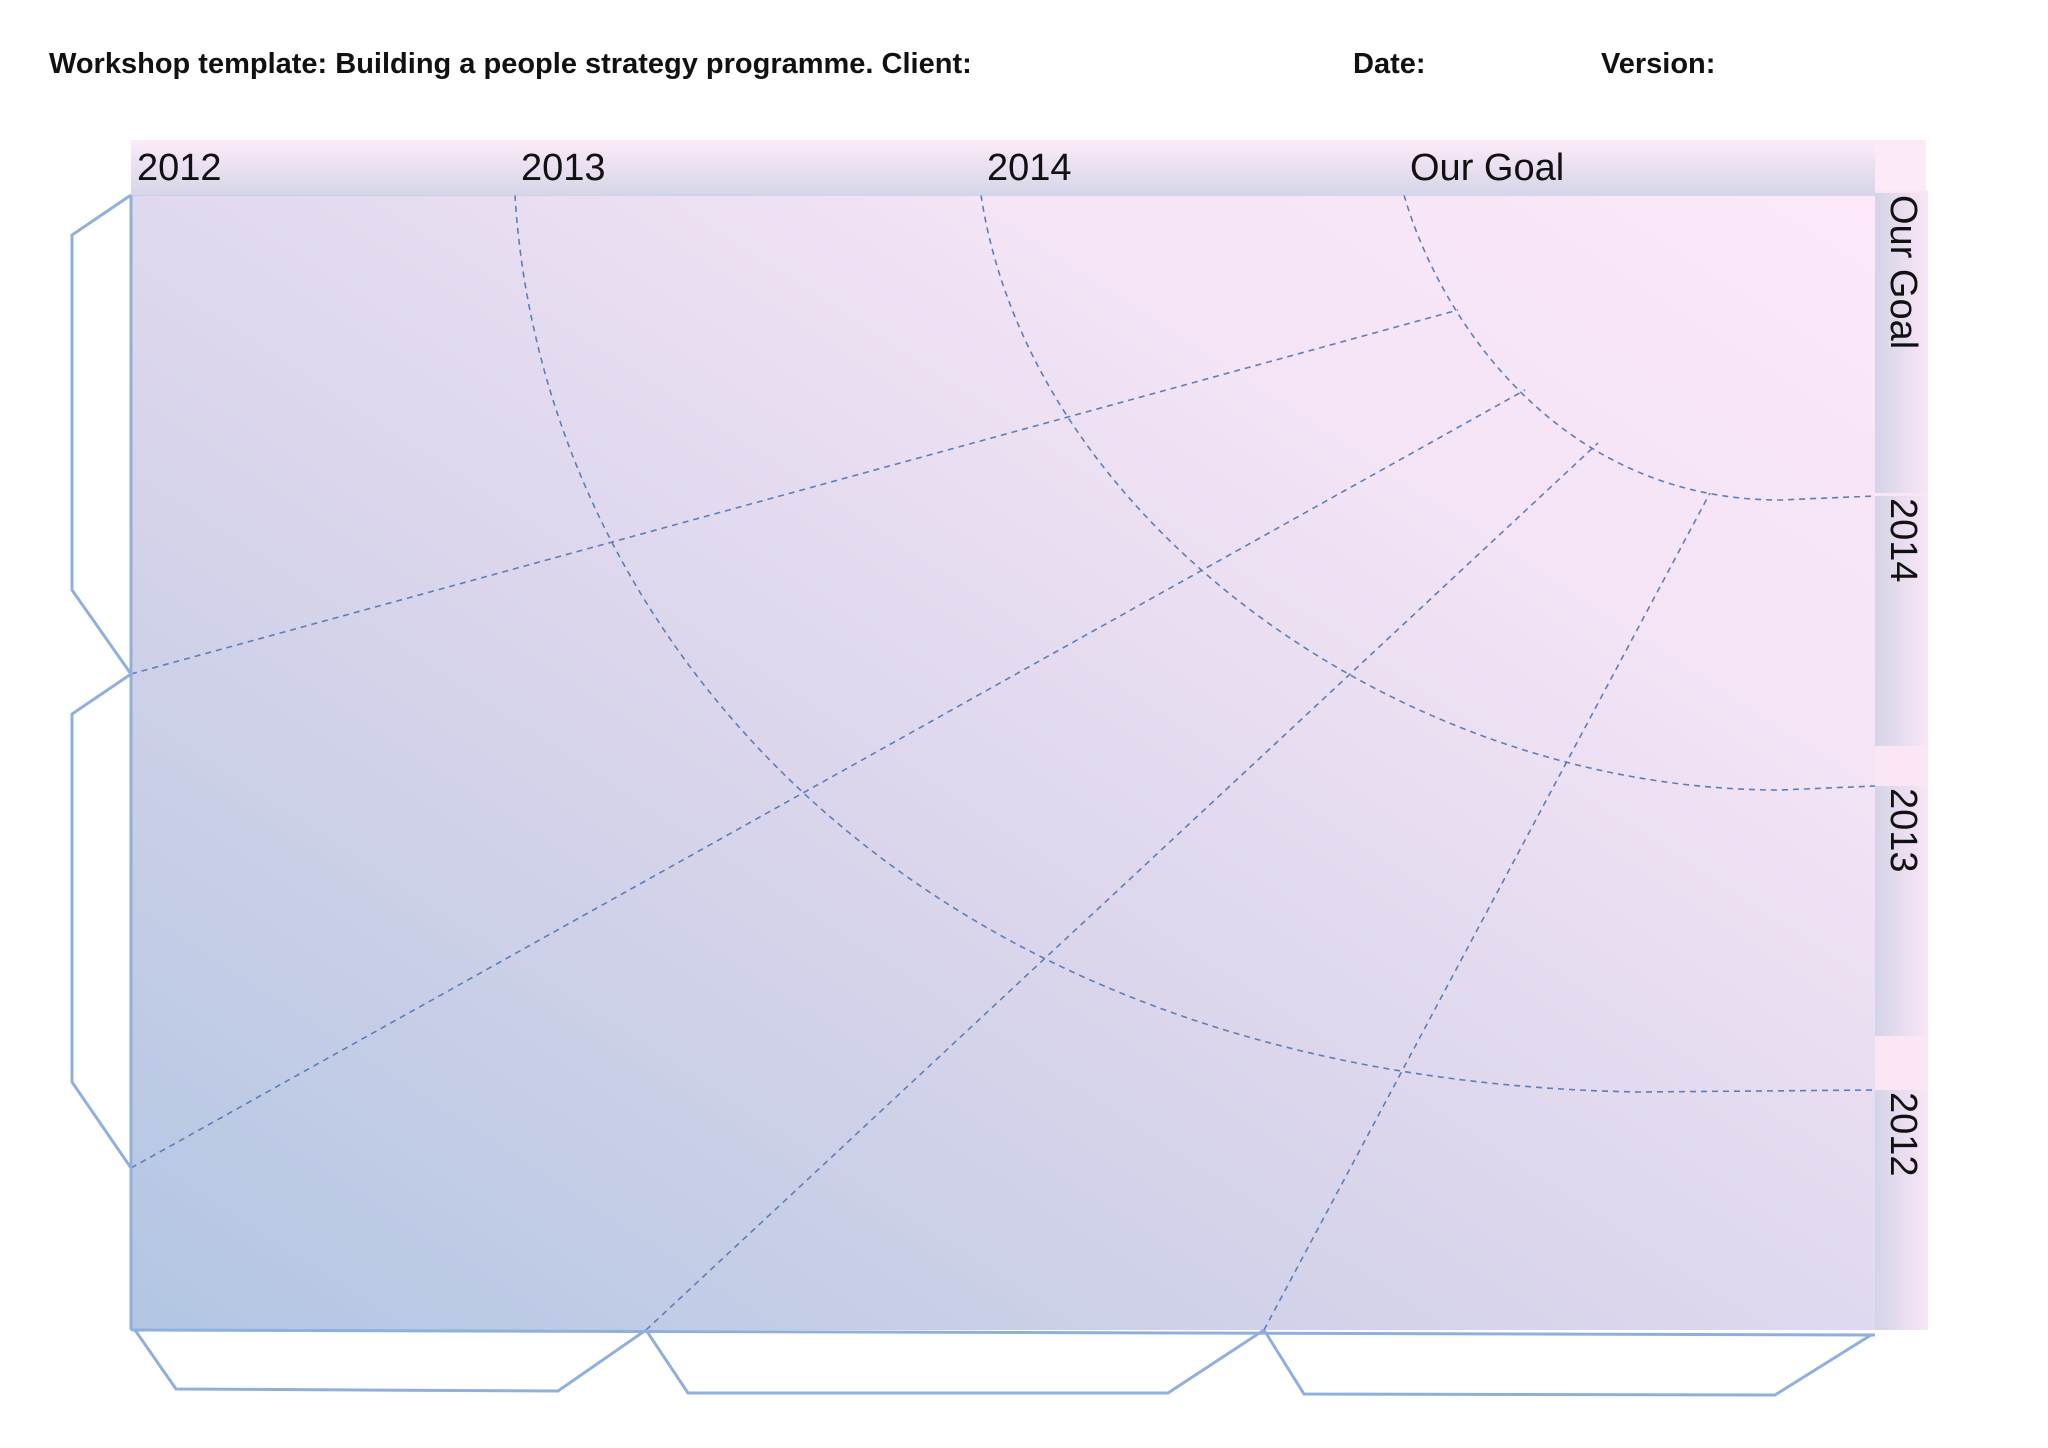 The height and width of the screenshot is (1448, 2048). Describe the element at coordinates (1902, 1210) in the screenshot. I see `row-label-2012: 2012` at that location.